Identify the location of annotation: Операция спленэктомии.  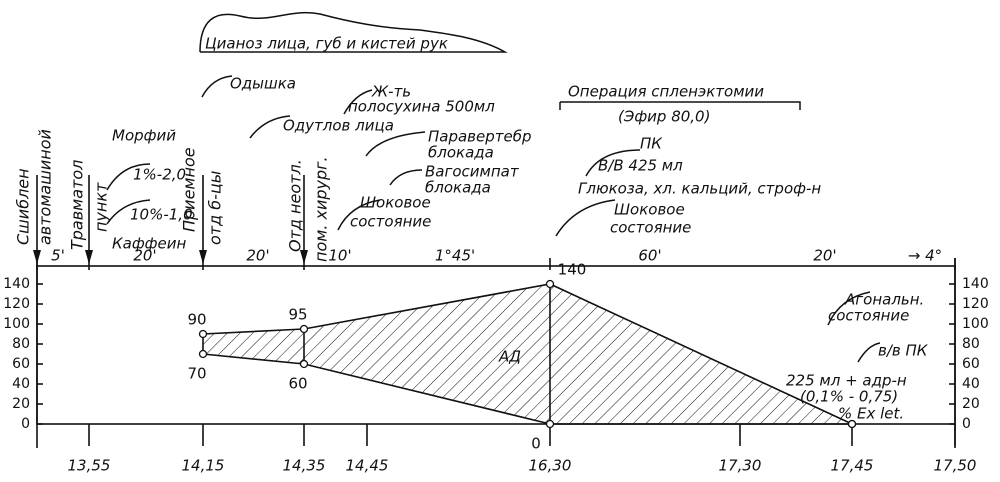
(666, 92).